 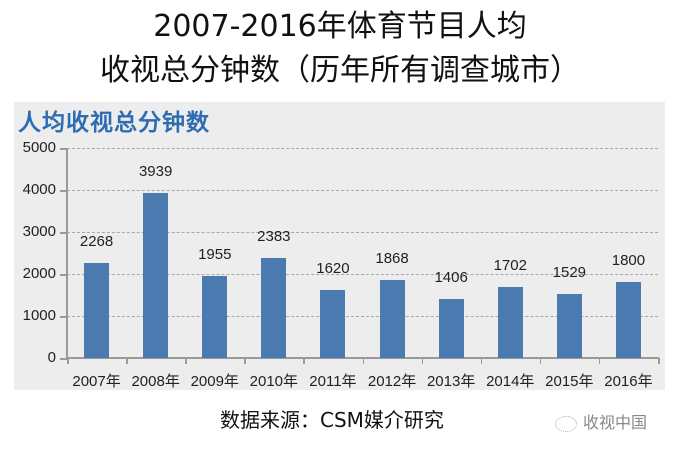 What do you see at coordinates (392, 258) in the screenshot?
I see `bar-value-label: 1868` at bounding box center [392, 258].